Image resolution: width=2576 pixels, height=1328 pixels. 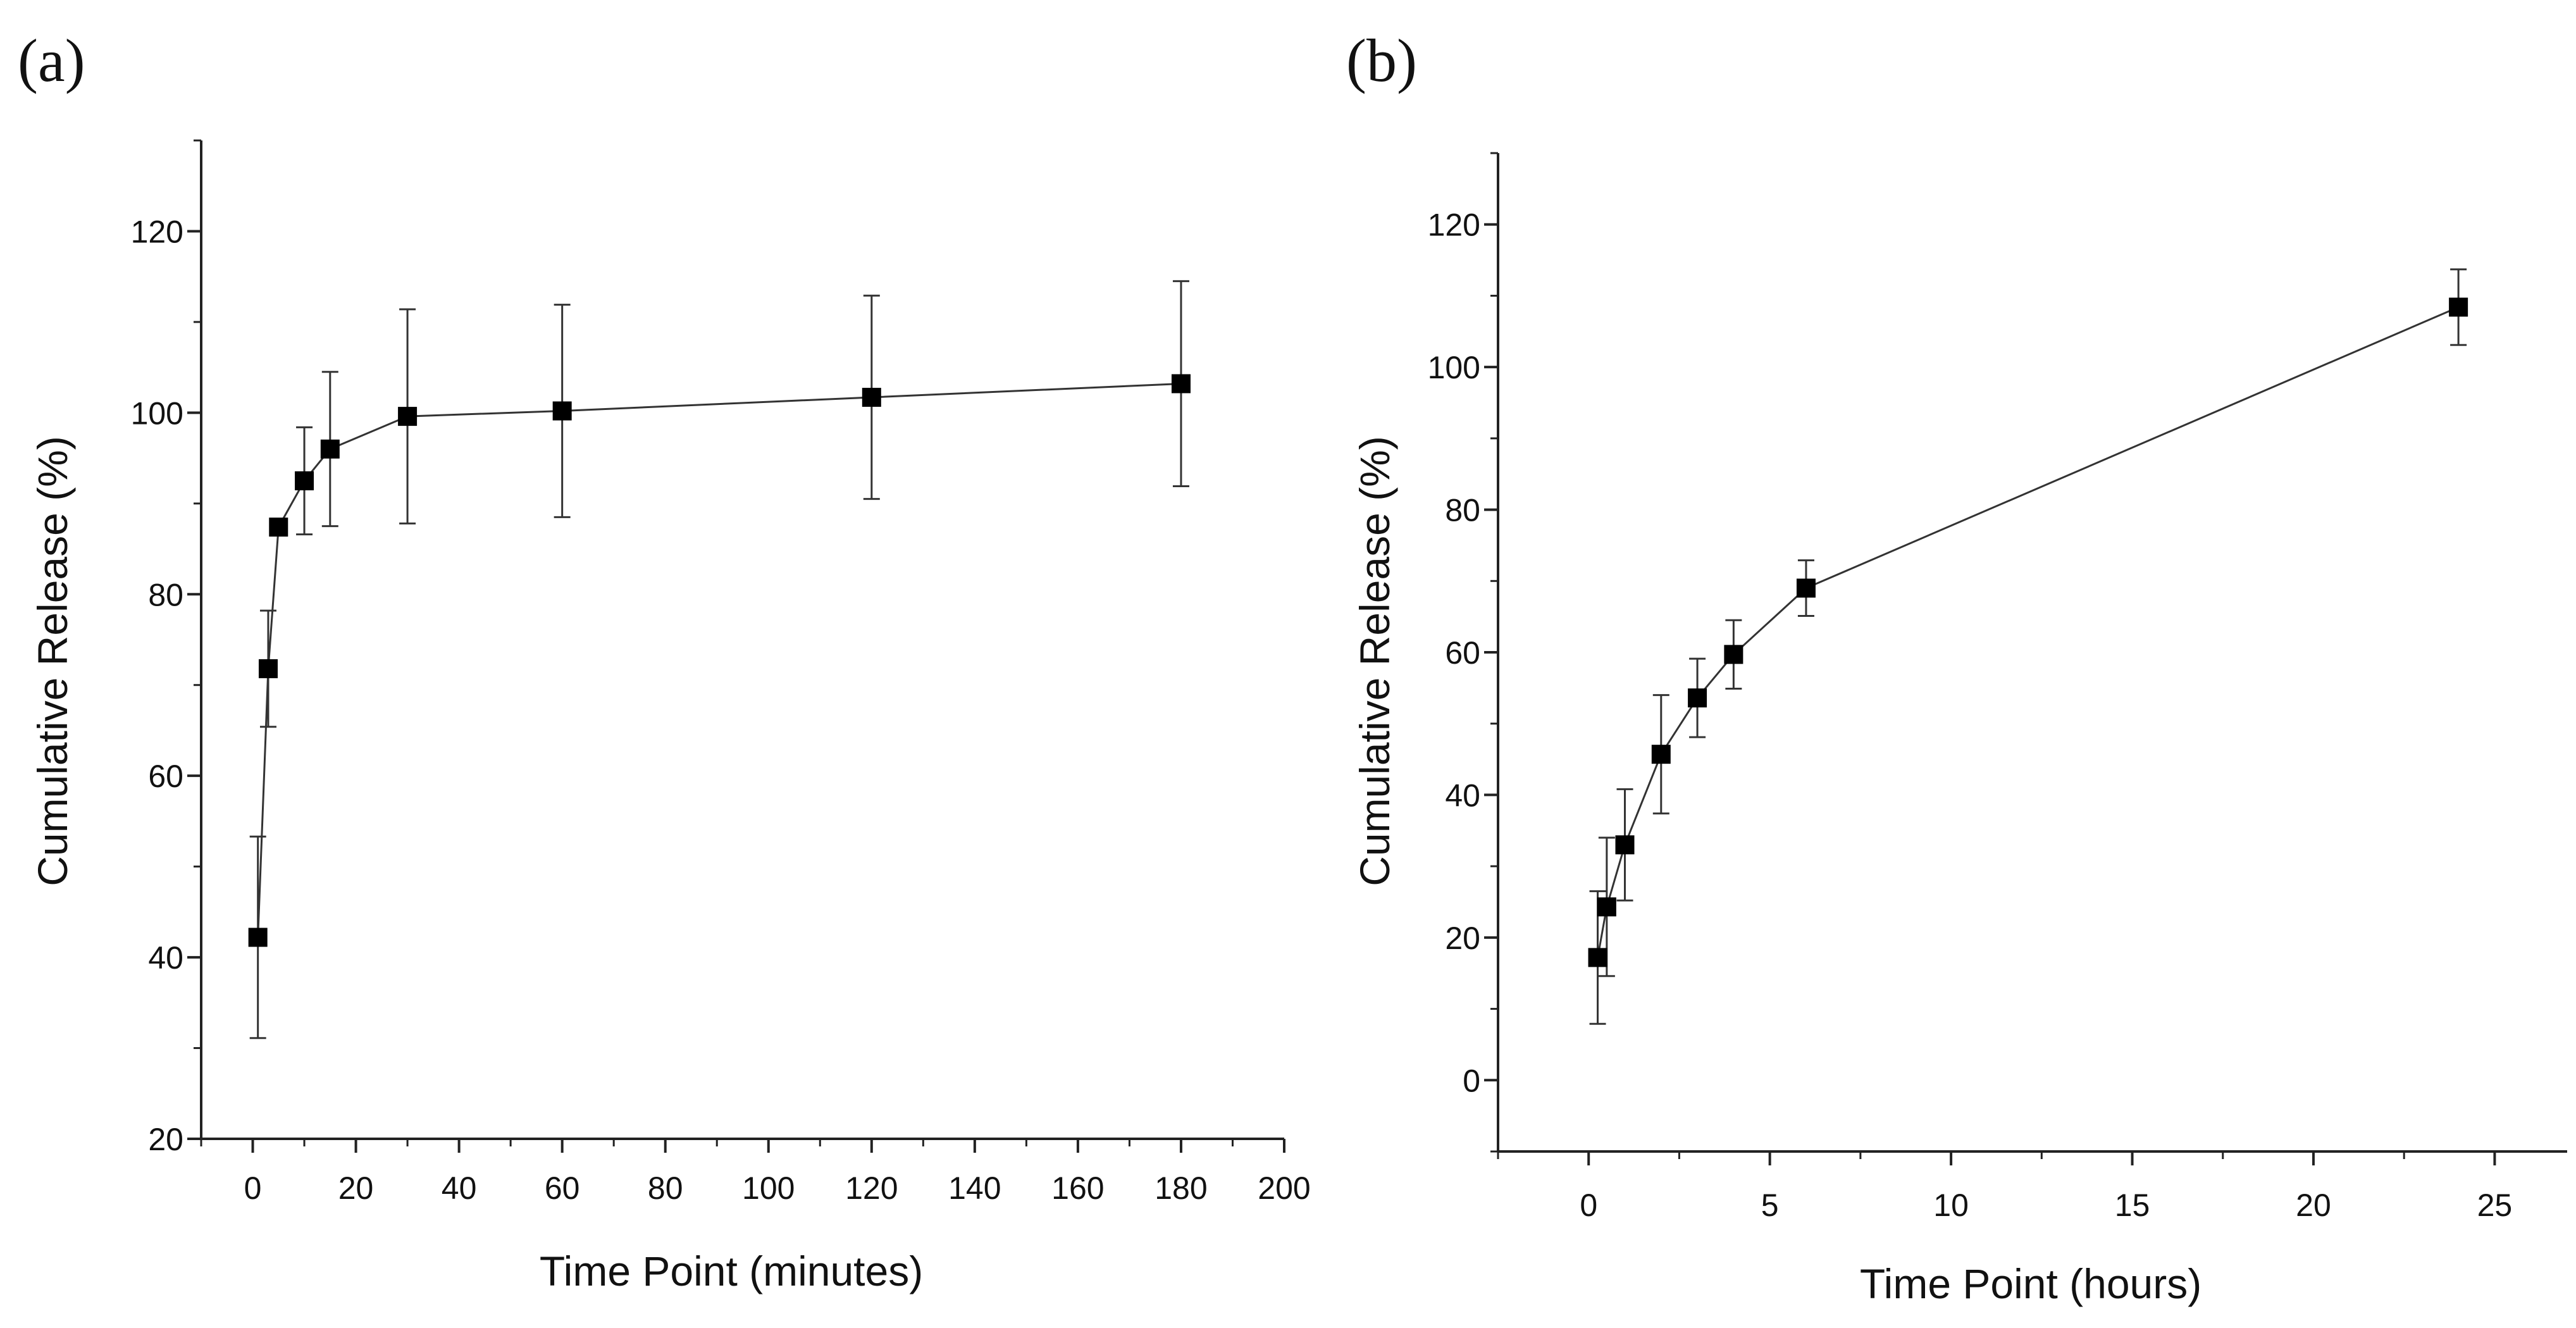 What do you see at coordinates (1181, 1188) in the screenshot?
I see `panel-a-x-tick-label: 180` at bounding box center [1181, 1188].